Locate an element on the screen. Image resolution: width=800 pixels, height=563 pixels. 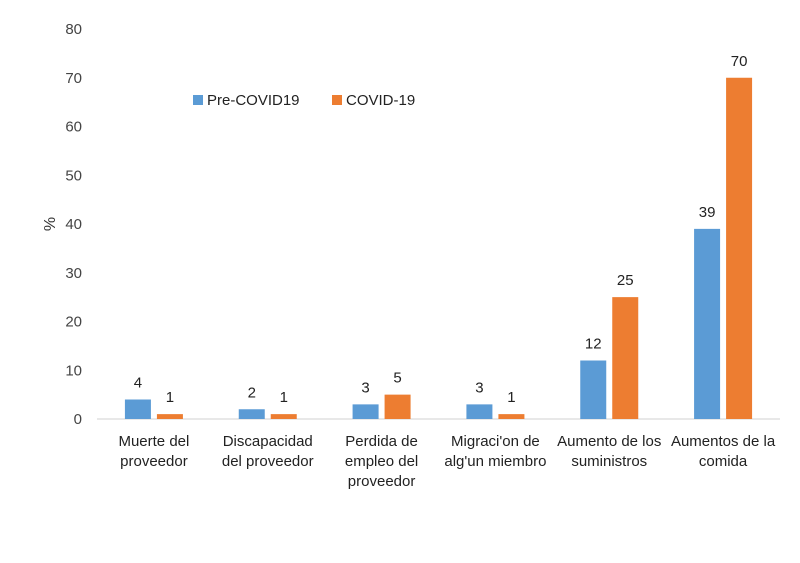
category-label: Aumentos de la comida is located at coordinates (723, 451).